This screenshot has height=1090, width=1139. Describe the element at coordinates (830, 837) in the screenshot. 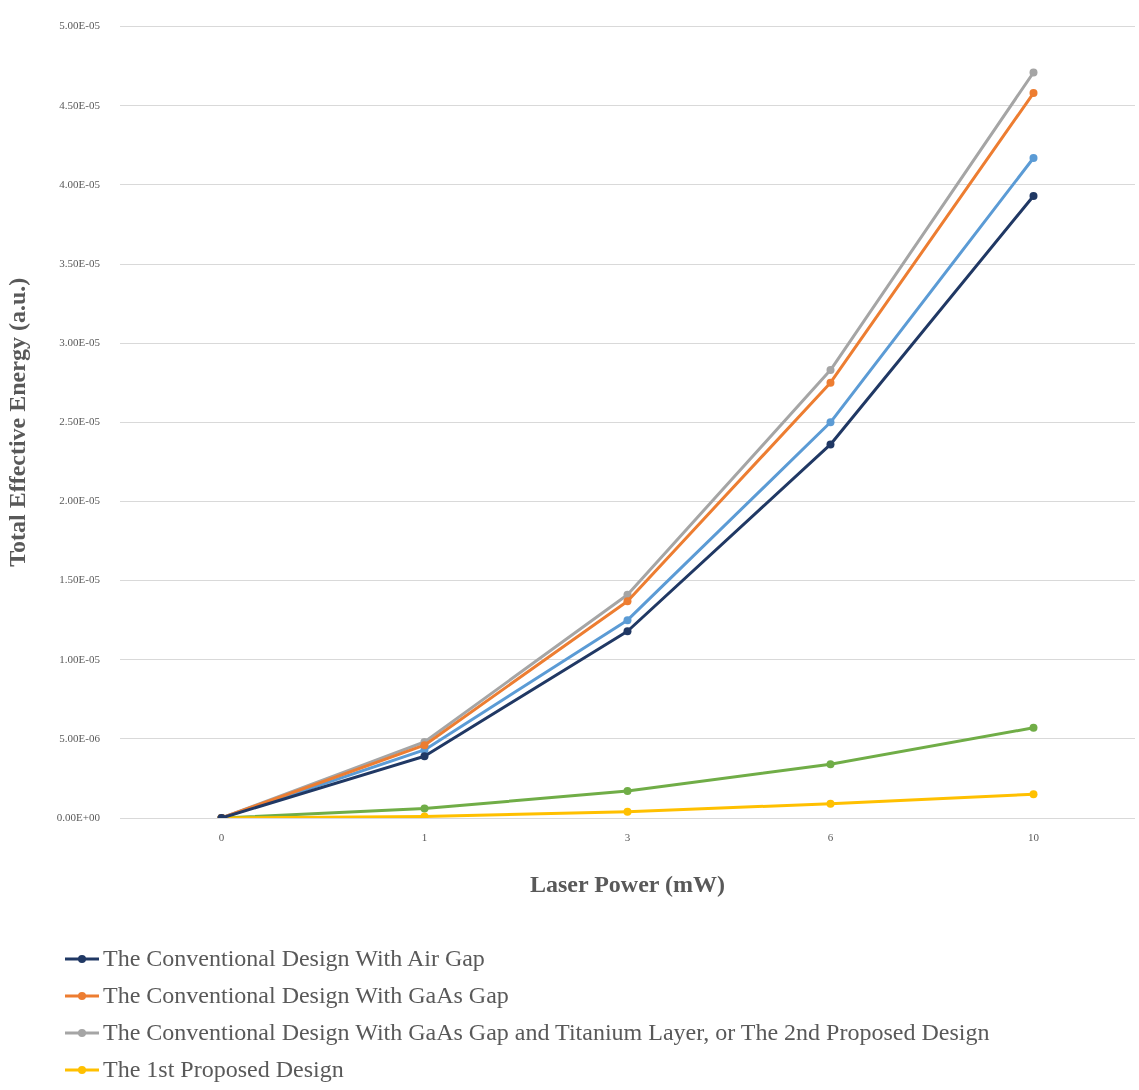

I see `x-tick-label: 6` at that location.